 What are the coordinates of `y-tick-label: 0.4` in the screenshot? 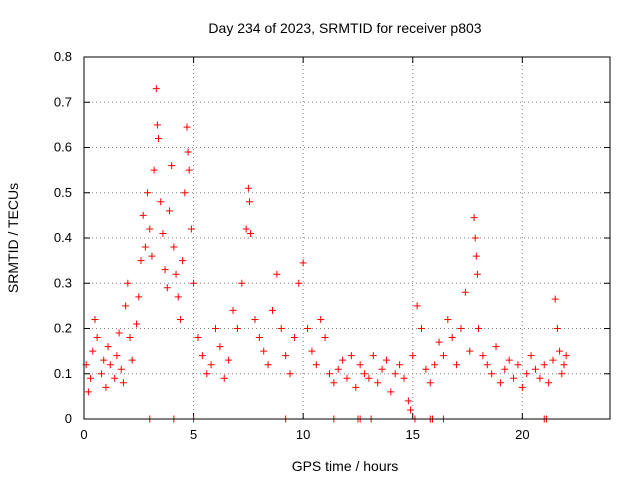 It's located at (63, 237).